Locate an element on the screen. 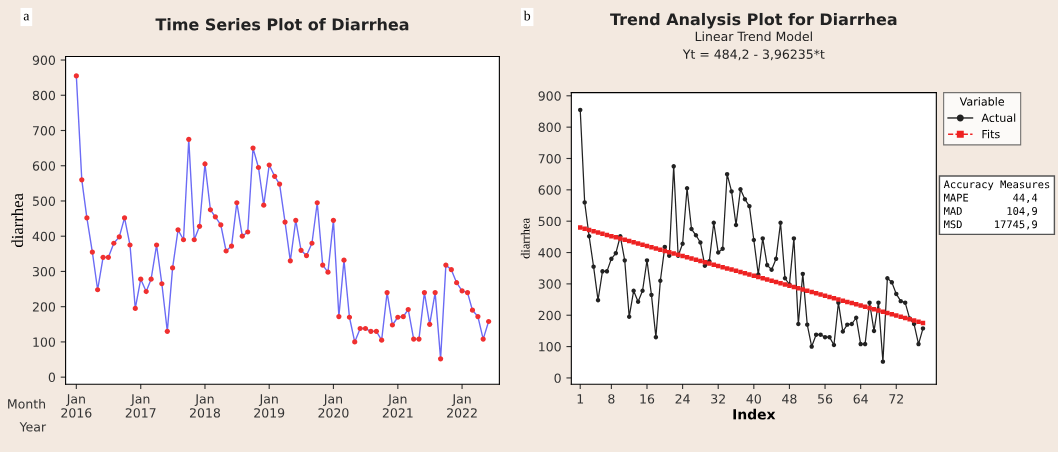 The width and height of the screenshot is (1058, 452). chart-title: Trend Analysis Plot for Diarrhea is located at coordinates (753, 20).